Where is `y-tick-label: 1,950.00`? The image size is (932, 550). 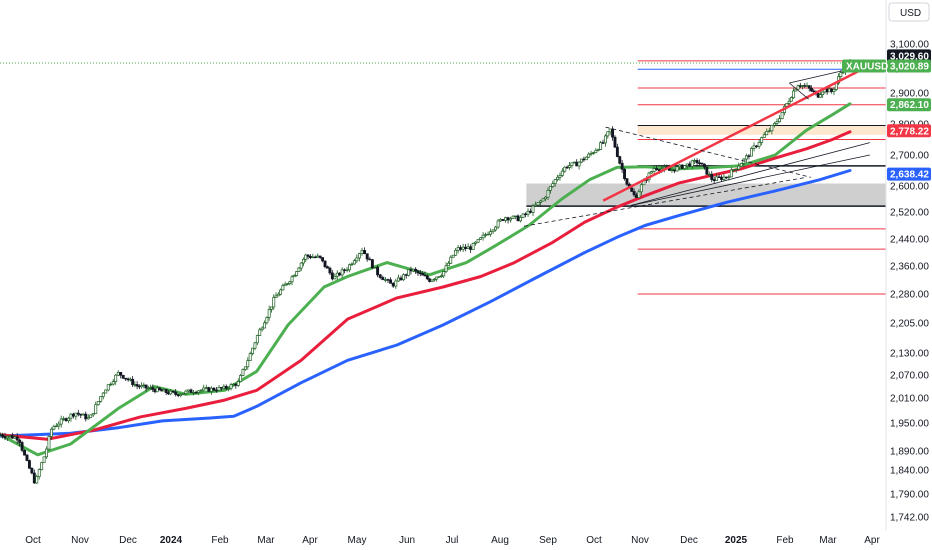
y-tick-label: 1,950.00 is located at coordinates (909, 424).